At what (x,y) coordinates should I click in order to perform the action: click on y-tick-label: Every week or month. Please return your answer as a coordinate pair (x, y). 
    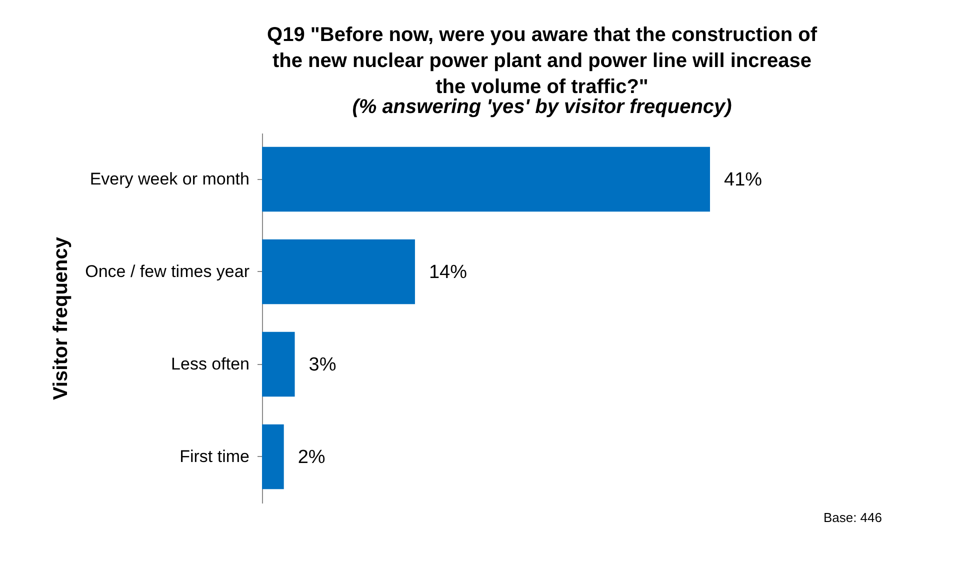
    Looking at the image, I should click on (170, 178).